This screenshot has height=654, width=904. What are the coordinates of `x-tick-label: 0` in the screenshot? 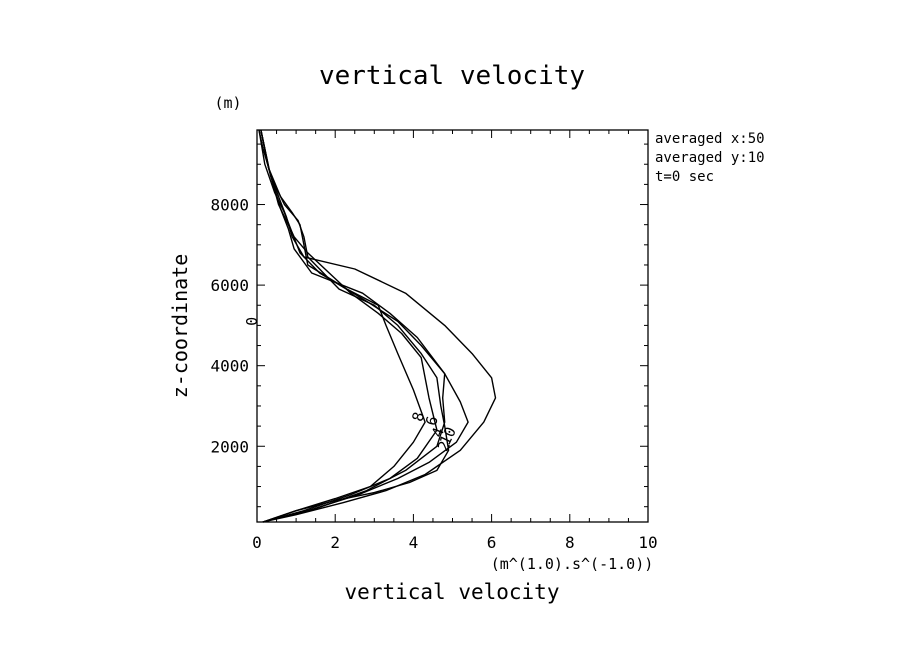 It's located at (257, 542).